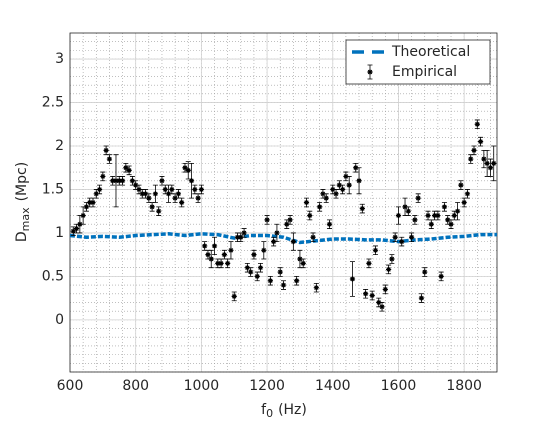  I want to click on y-label-main: D, so click(22, 236).